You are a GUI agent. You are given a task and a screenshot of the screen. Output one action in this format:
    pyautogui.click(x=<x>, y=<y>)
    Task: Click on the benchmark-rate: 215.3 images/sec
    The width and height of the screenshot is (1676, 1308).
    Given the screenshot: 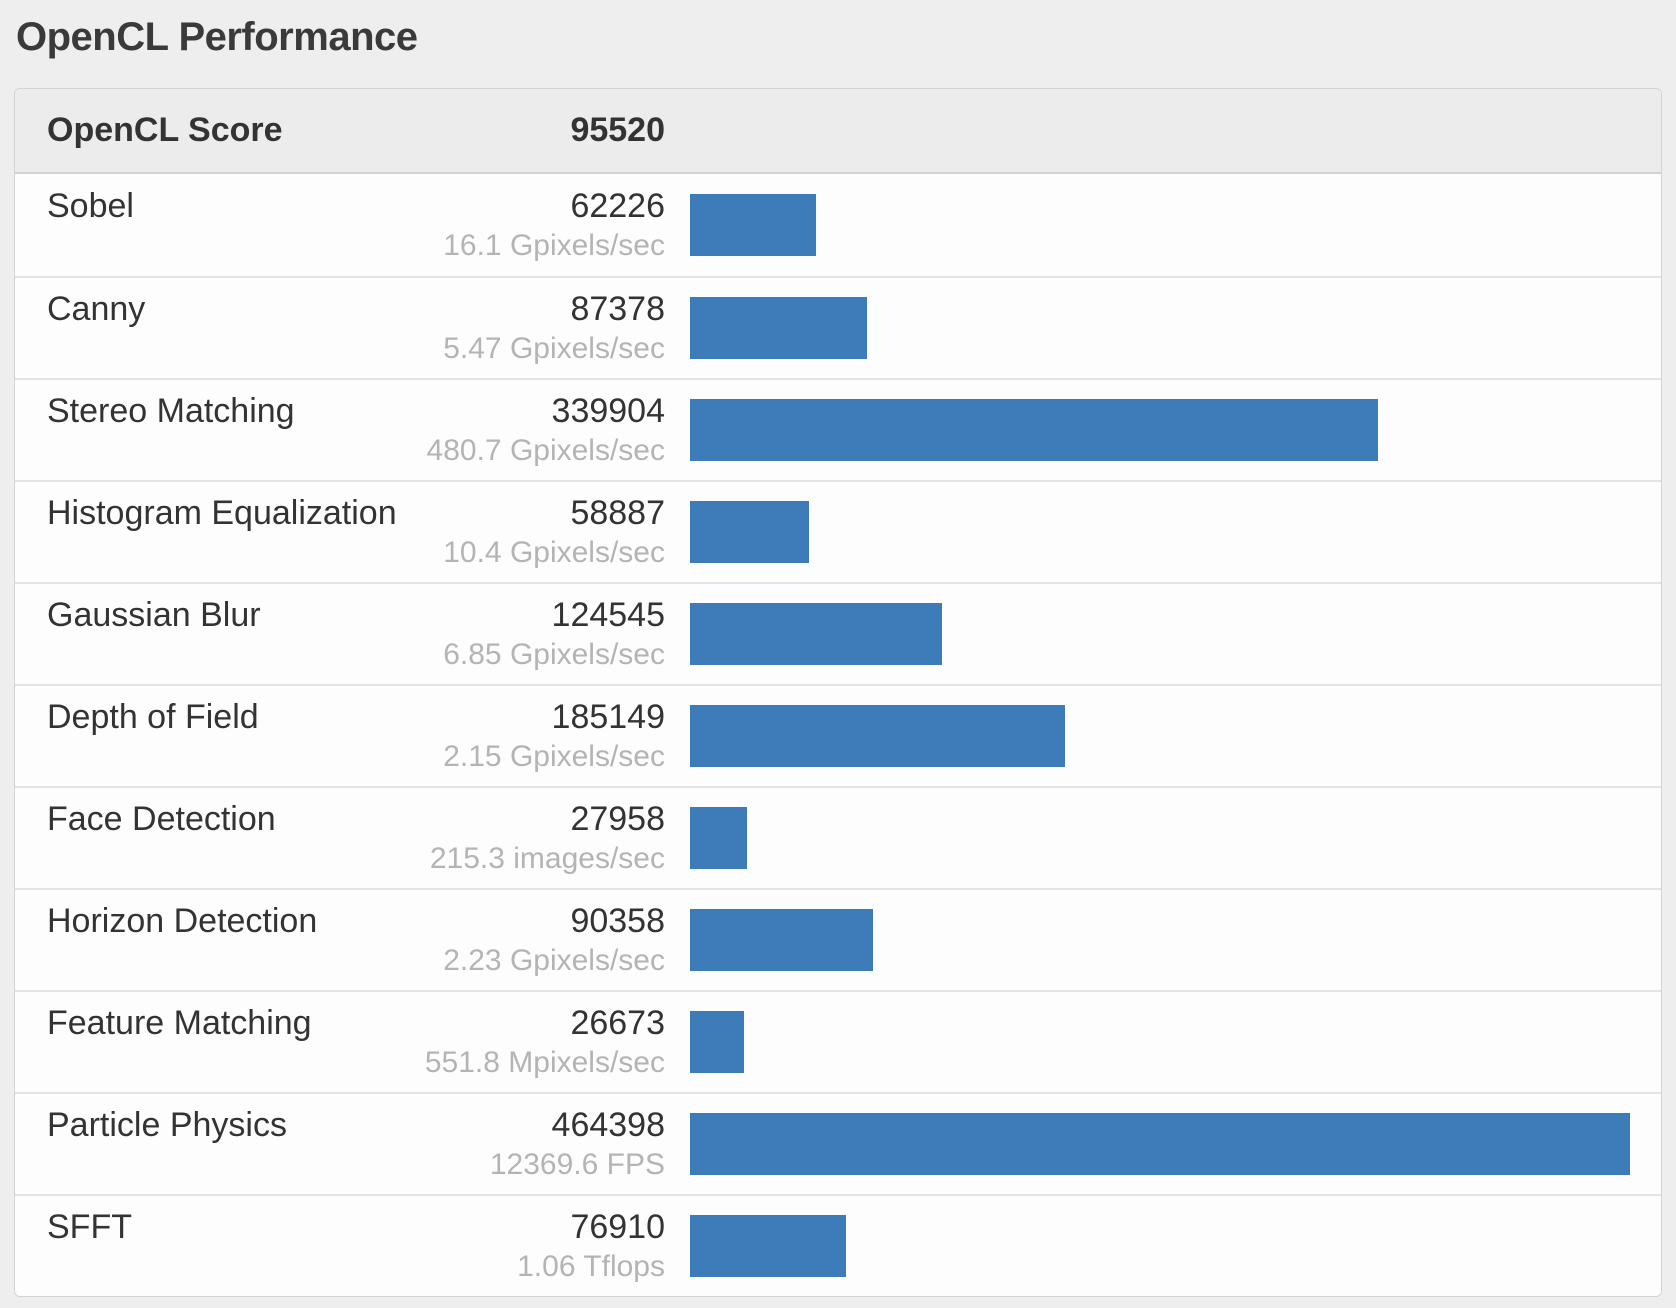 What is the action you would take?
    pyautogui.click(x=547, y=858)
    